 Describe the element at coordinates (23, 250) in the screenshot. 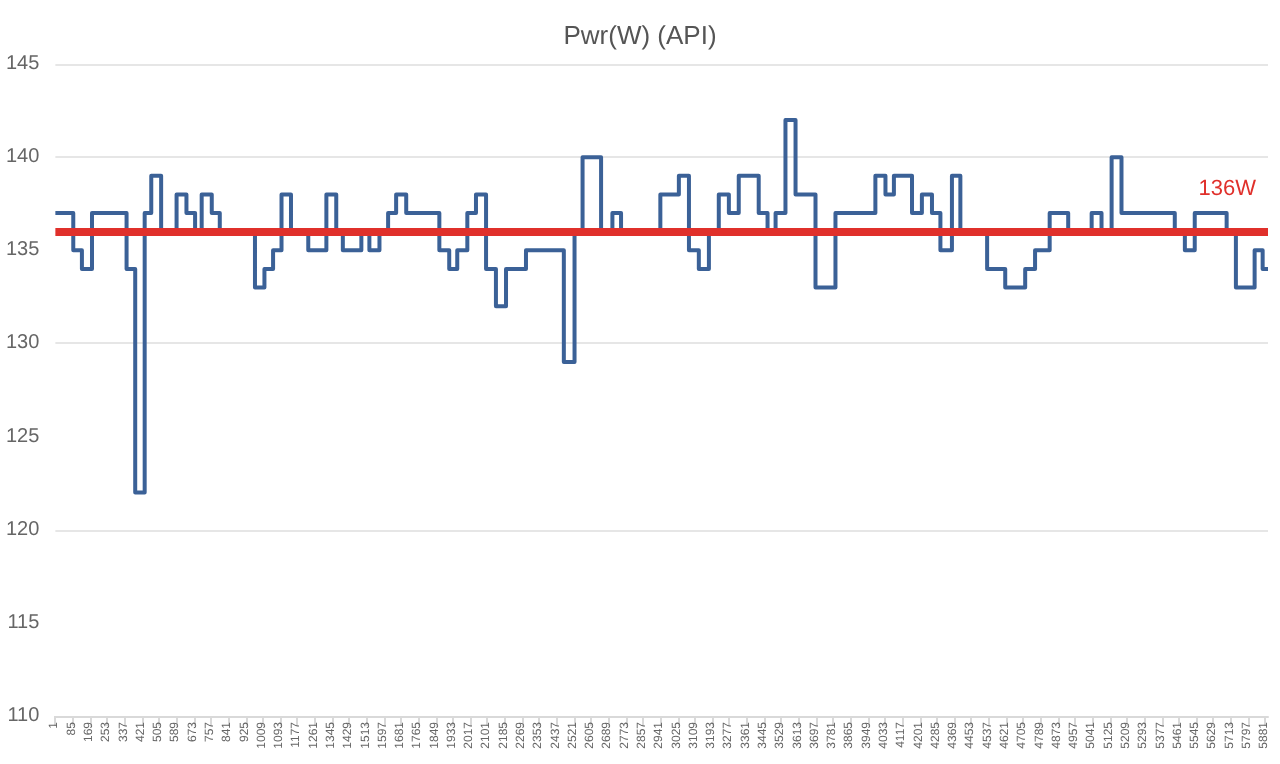

I see `y-tick-label: 135` at that location.